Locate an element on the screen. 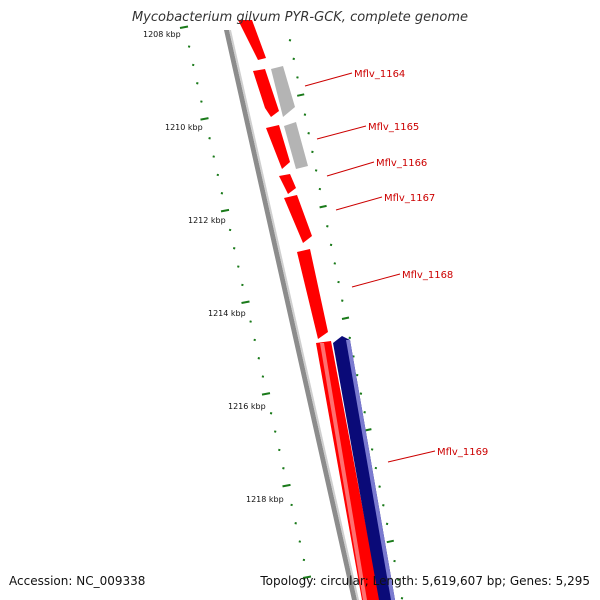  tick-label-1210: 1210 kbp is located at coordinates (184, 127).